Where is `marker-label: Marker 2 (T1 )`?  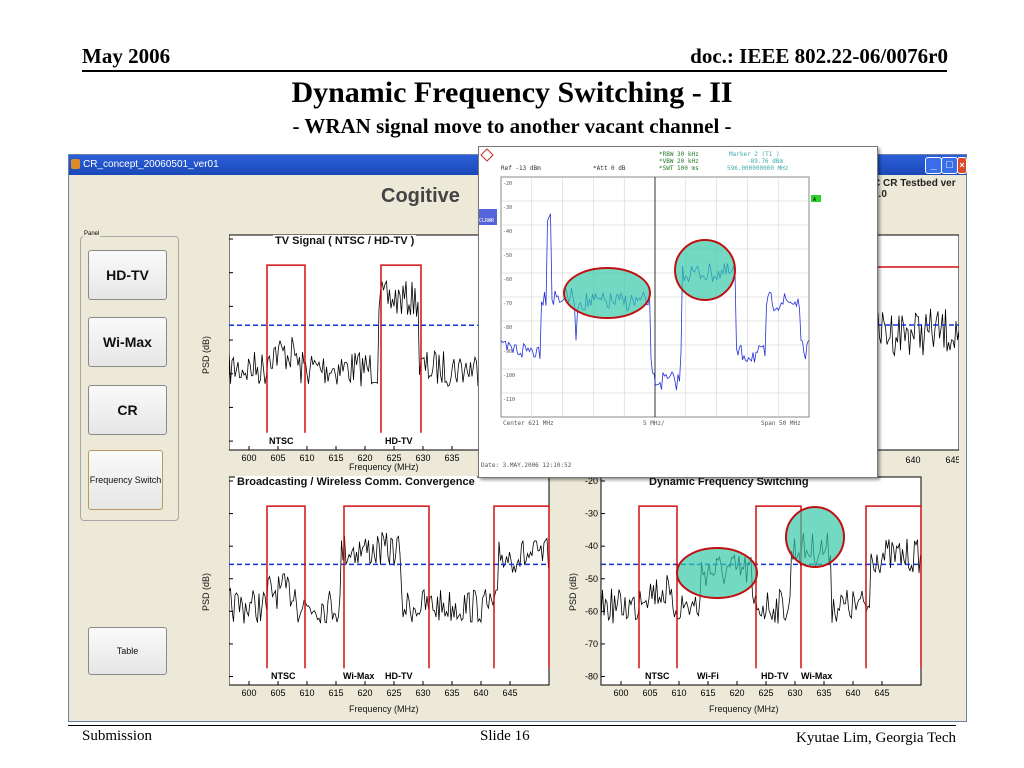
marker-label: Marker 2 (T1 ) is located at coordinates (754, 154).